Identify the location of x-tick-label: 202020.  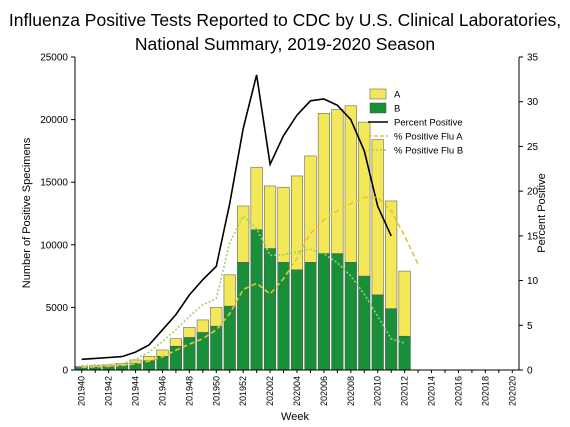
(512, 391).